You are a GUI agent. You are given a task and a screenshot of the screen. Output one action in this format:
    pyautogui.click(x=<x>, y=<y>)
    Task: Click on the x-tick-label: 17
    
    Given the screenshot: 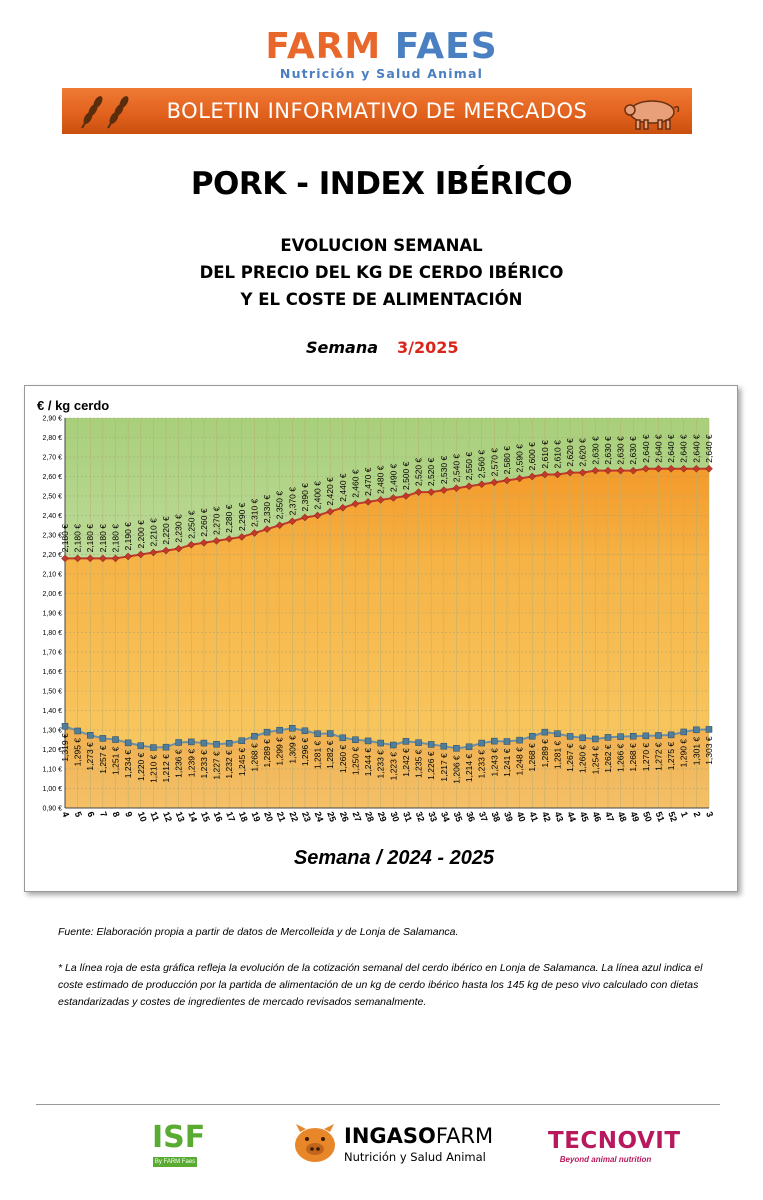 What is the action you would take?
    pyautogui.click(x=230, y=816)
    